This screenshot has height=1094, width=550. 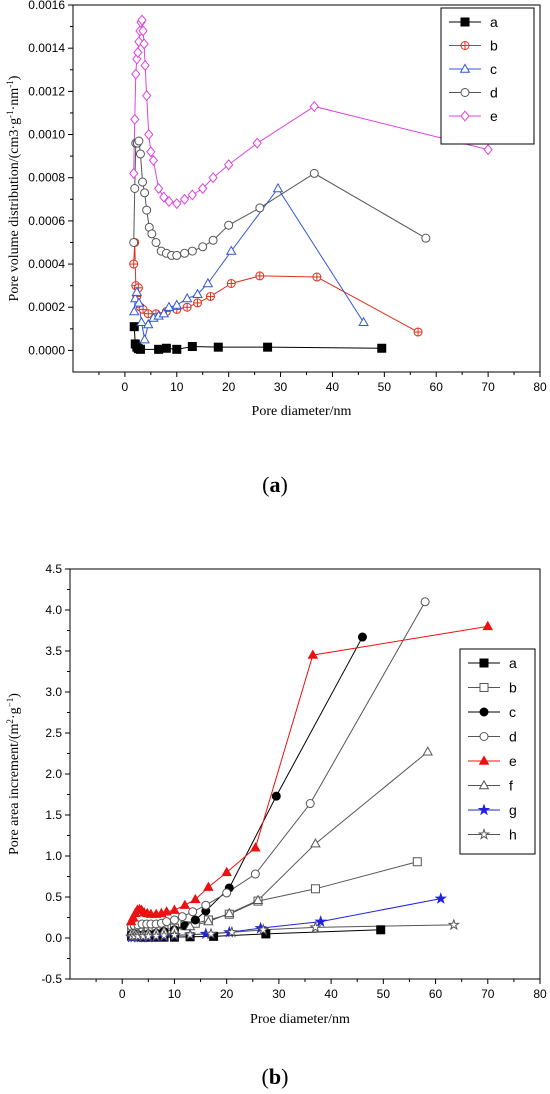 I want to click on y-tick-label: -0.5, so click(x=51, y=979).